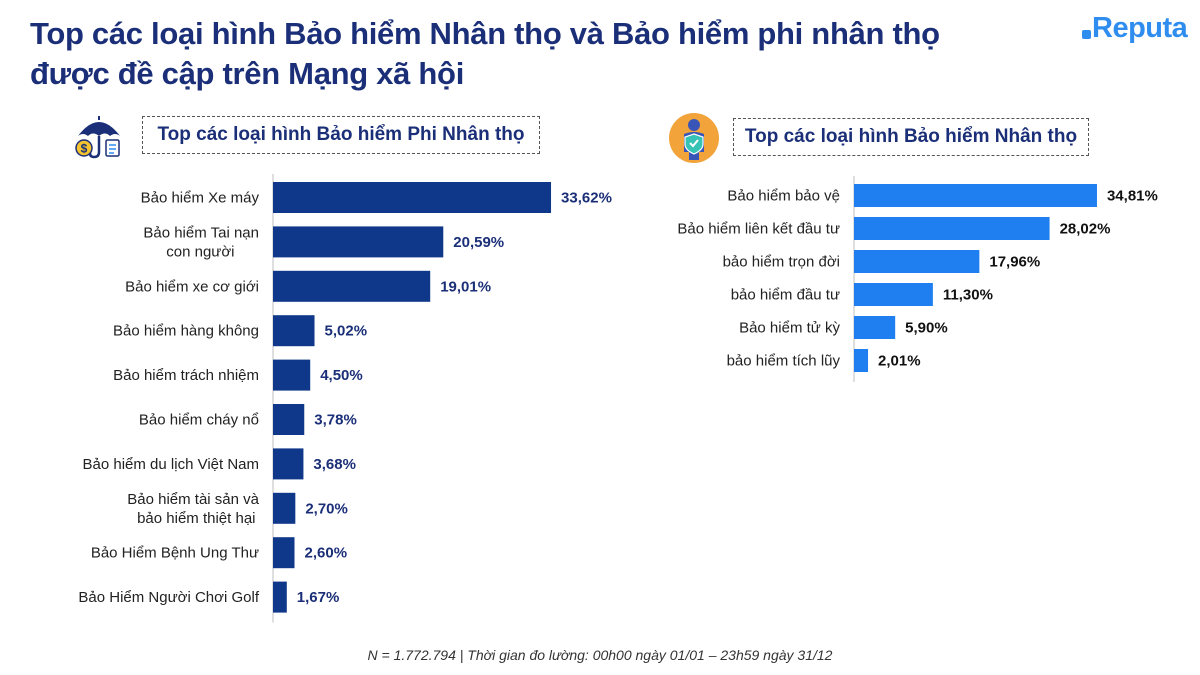 The width and height of the screenshot is (1200, 675). I want to click on nonlife-category-label: Bảo hiểm tài sản và bảo hiểm thiệt hại, so click(193, 509).